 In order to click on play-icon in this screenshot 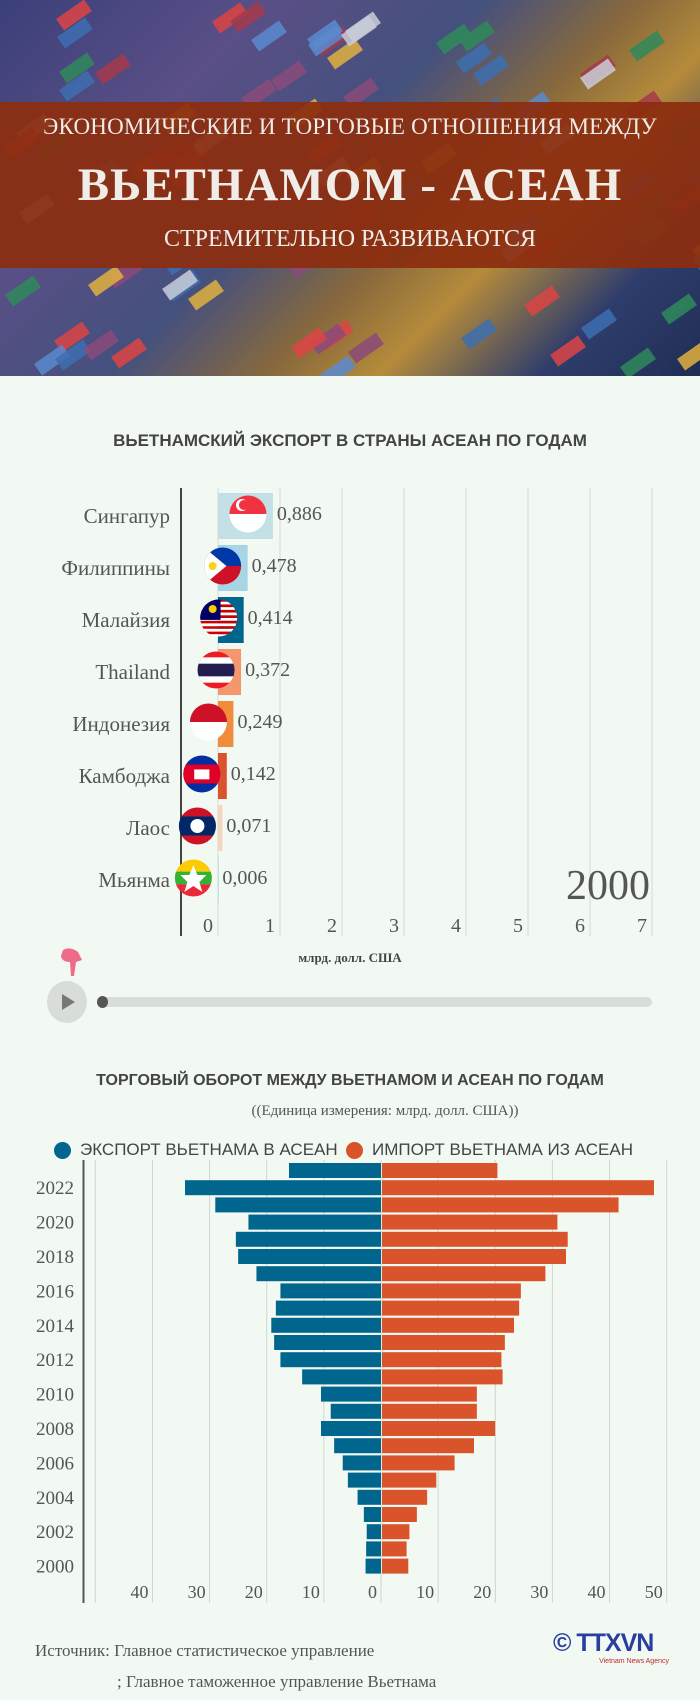, I will do `click(68, 1002)`.